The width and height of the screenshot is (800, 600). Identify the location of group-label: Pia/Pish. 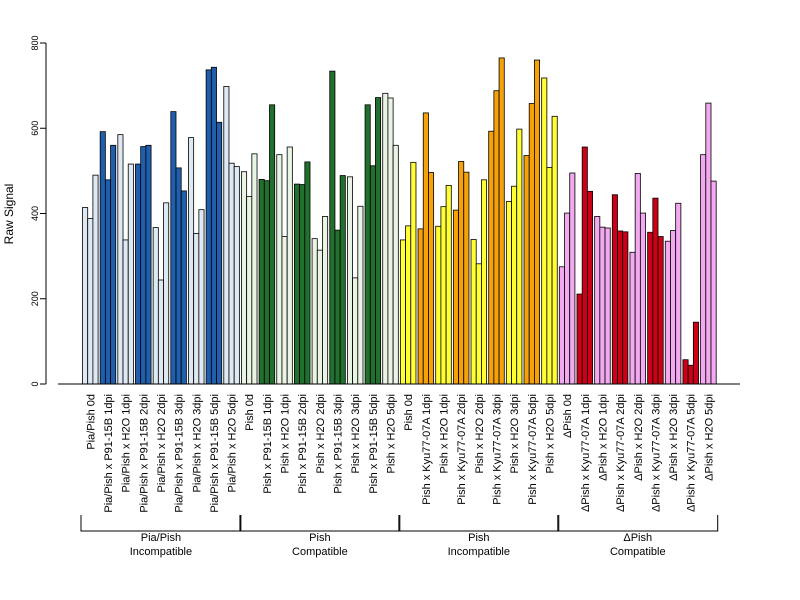
(161, 538).